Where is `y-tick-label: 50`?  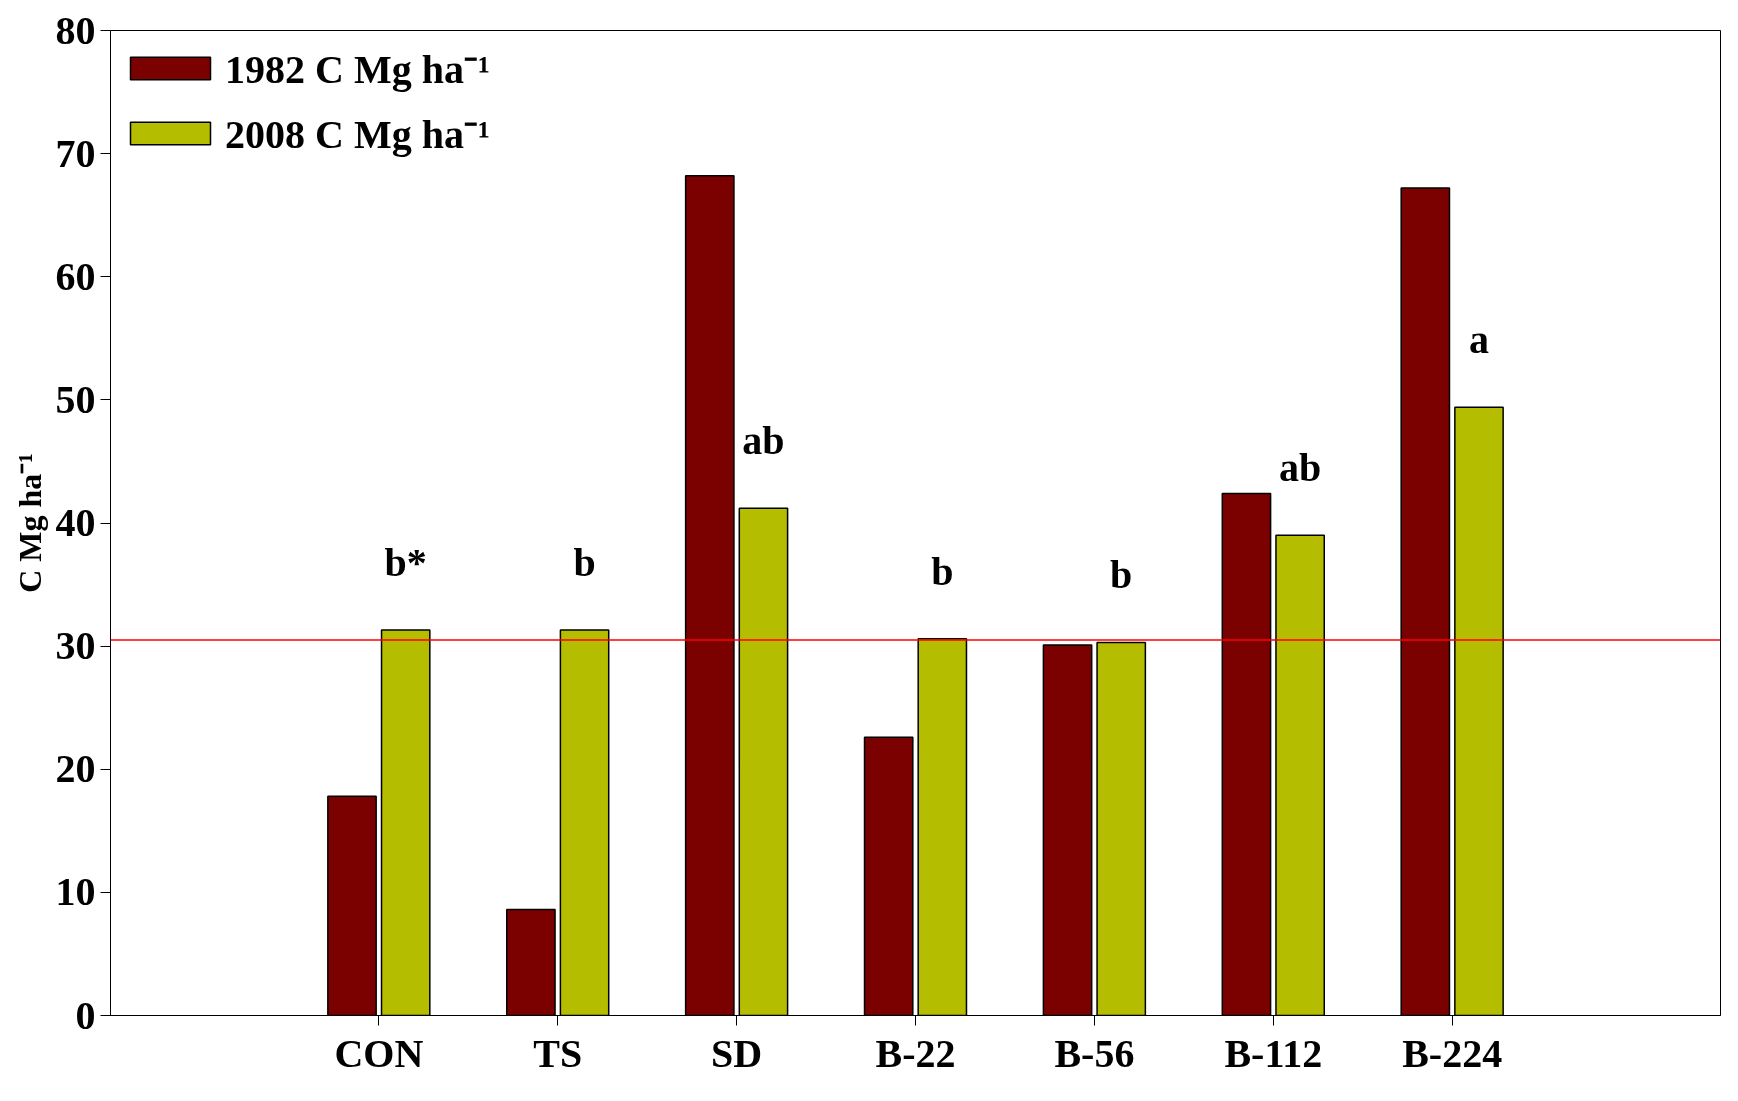
y-tick-label: 50 is located at coordinates (75, 399).